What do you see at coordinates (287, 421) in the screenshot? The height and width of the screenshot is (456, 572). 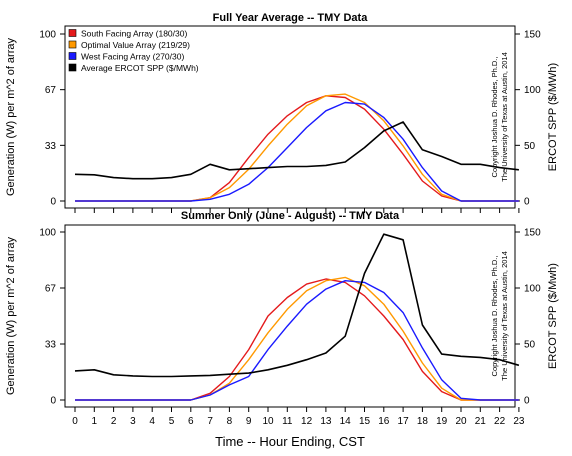 I see `x-tick-label: 11` at bounding box center [287, 421].